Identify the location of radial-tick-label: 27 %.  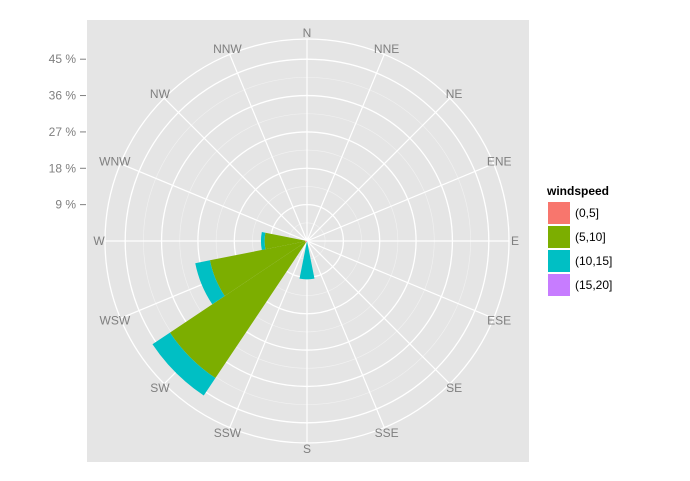
(63, 132).